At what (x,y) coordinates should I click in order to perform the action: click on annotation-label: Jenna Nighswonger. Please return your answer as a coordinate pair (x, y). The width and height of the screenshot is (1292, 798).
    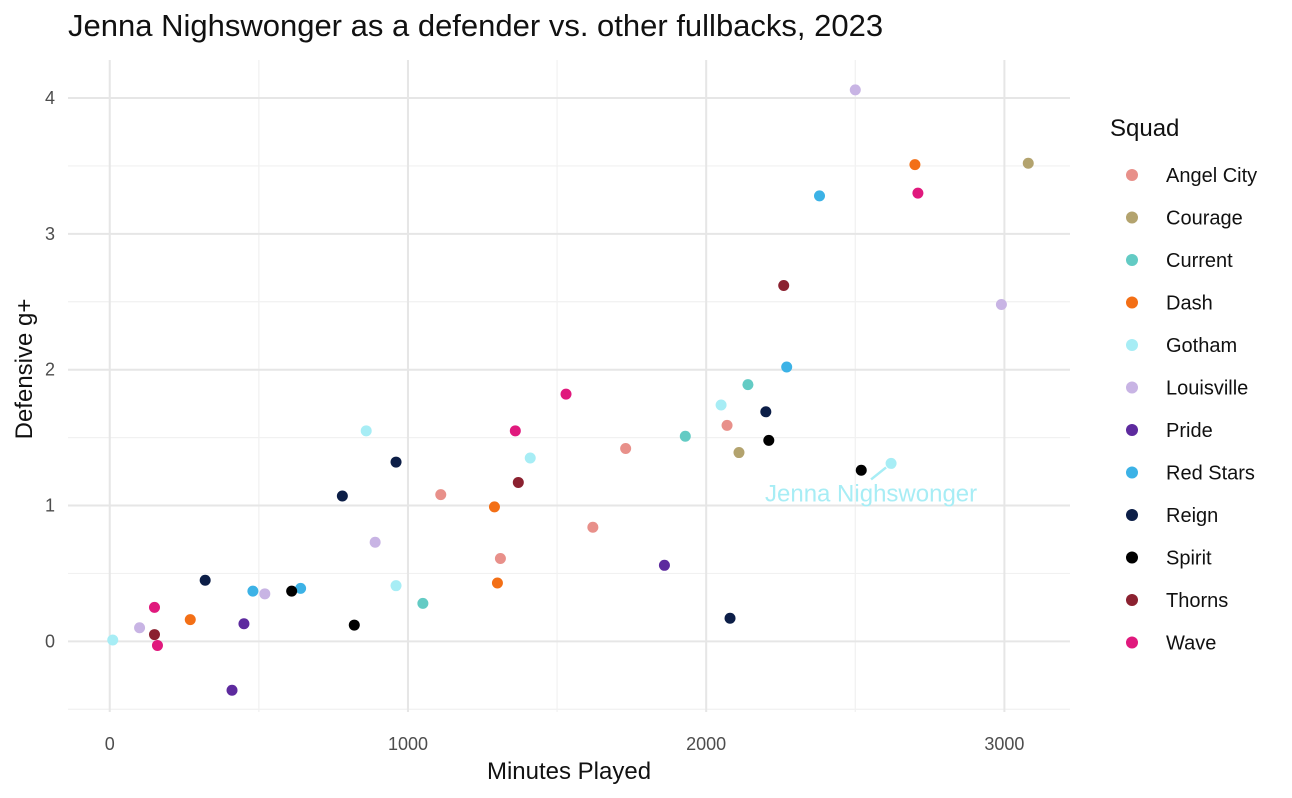
    Looking at the image, I should click on (871, 493).